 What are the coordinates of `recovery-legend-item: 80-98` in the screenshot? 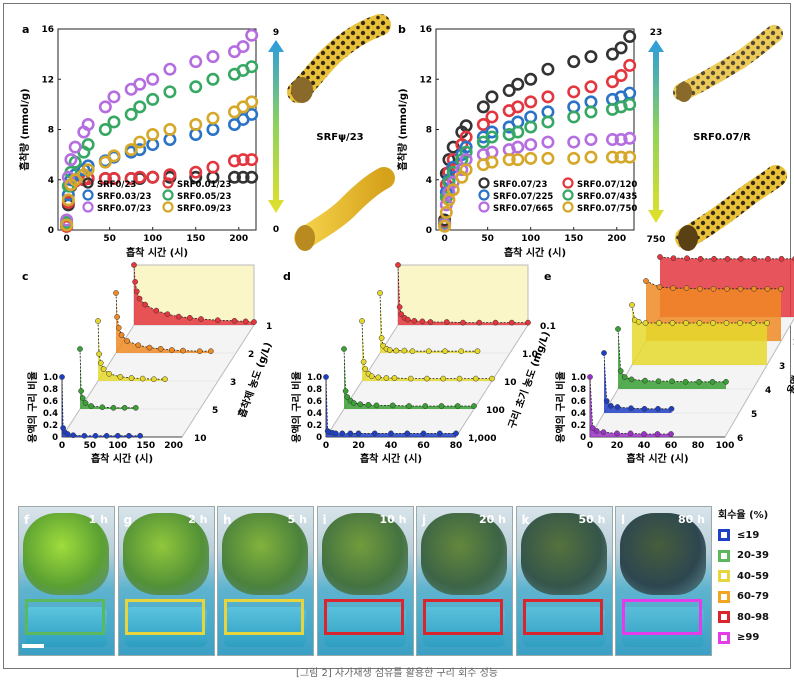 It's located at (754, 617).